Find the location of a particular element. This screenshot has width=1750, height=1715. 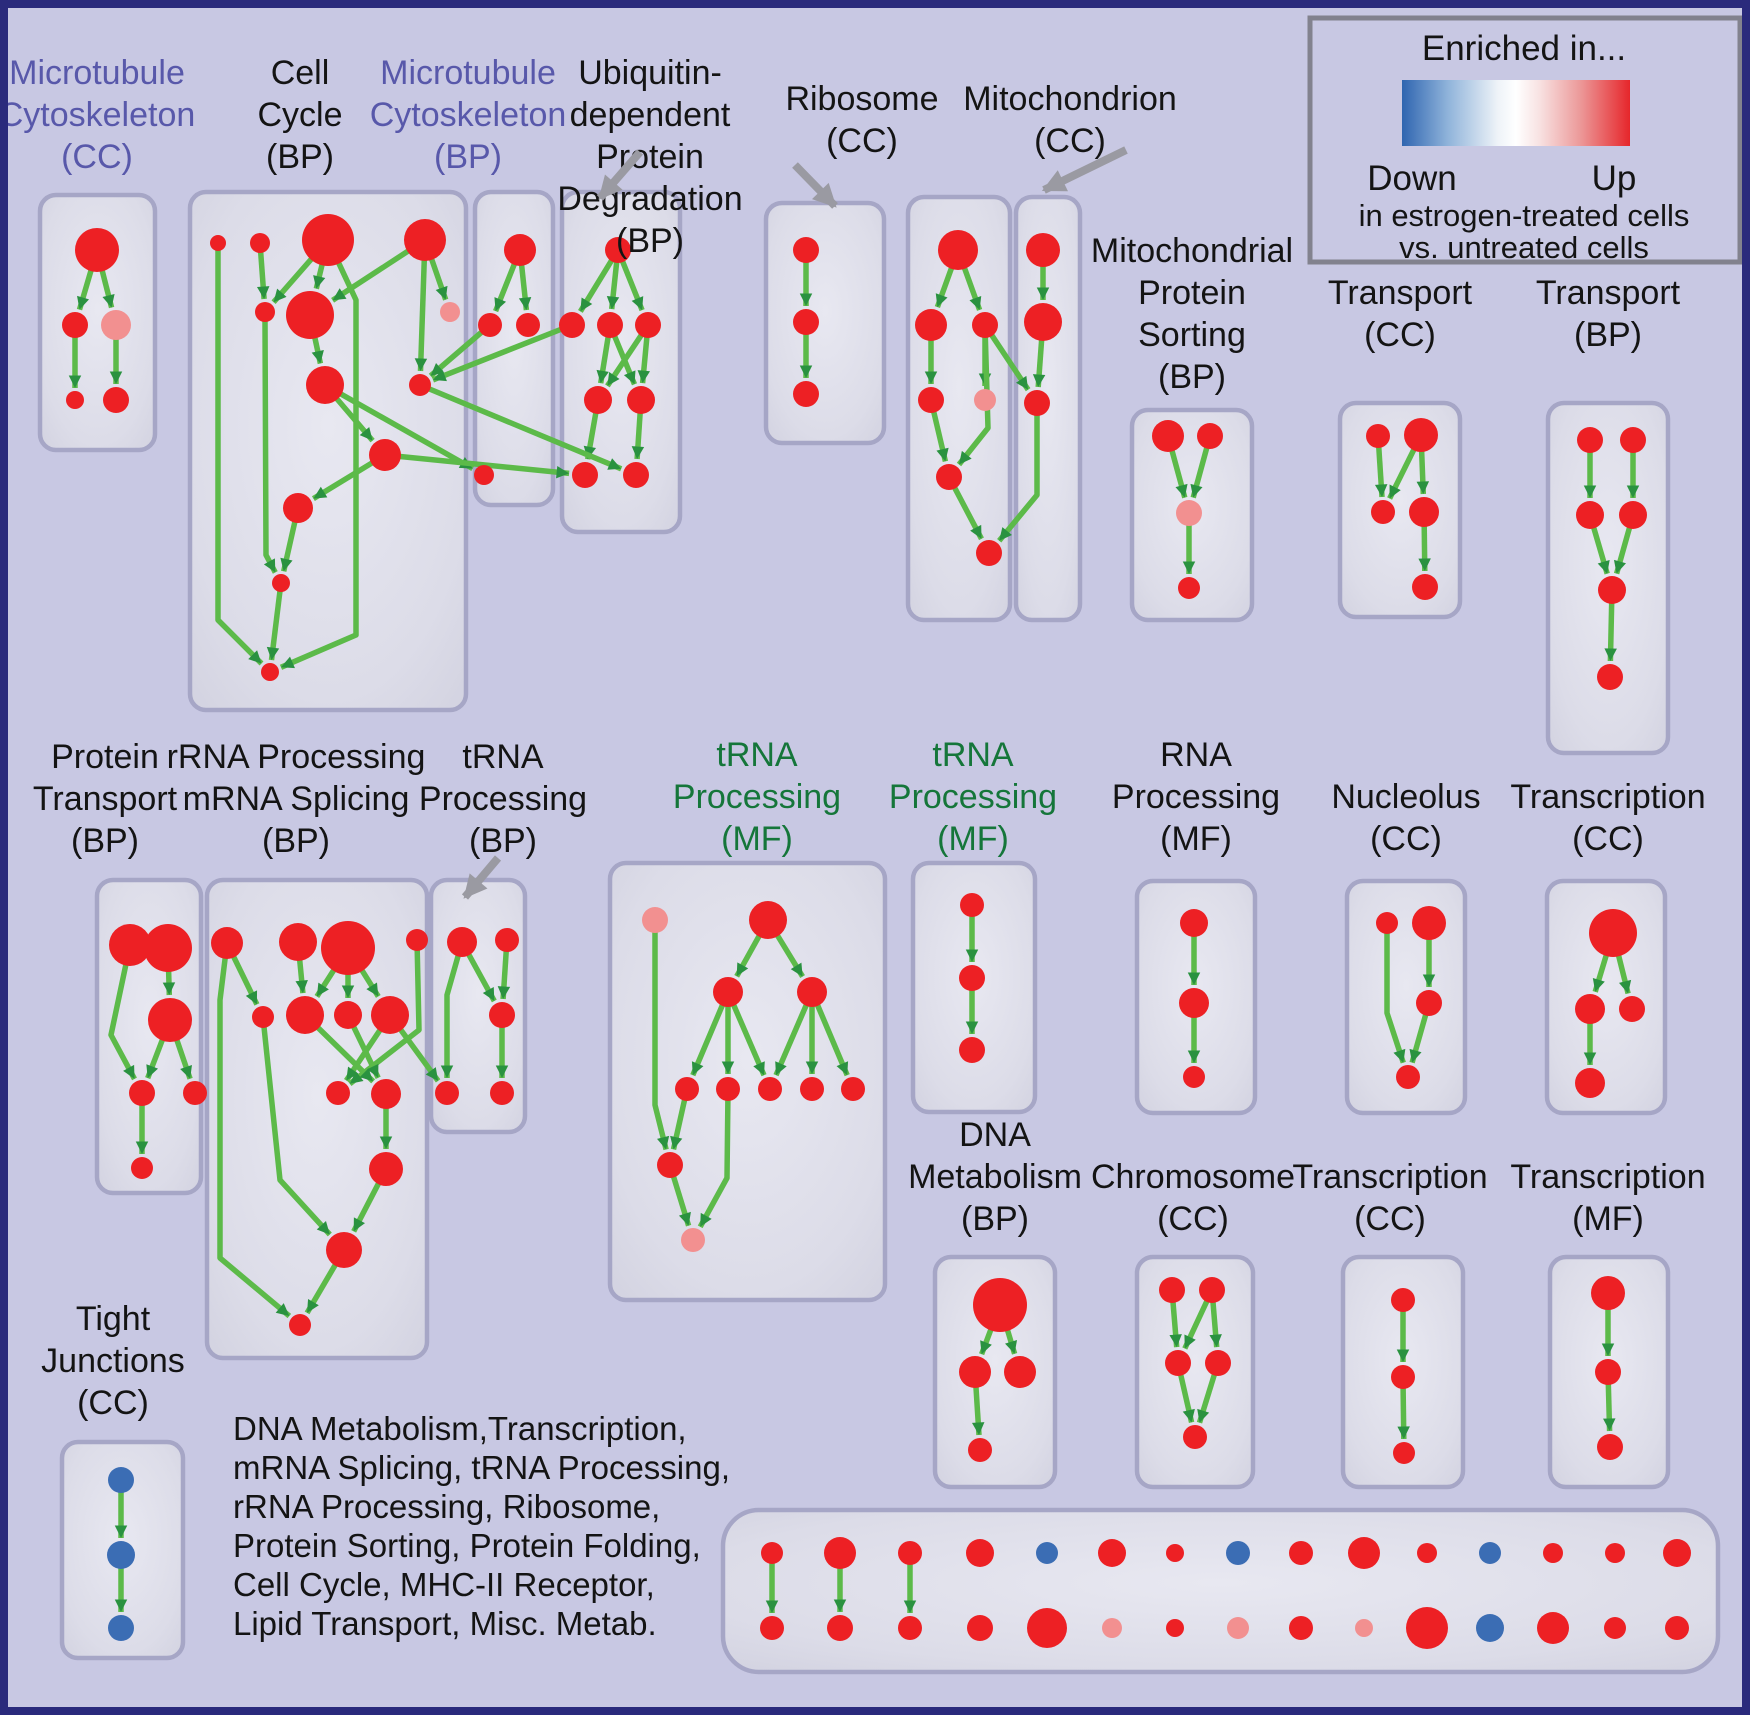

label-dna-metabolism-line-2: (BP) is located at coordinates (995, 1219).